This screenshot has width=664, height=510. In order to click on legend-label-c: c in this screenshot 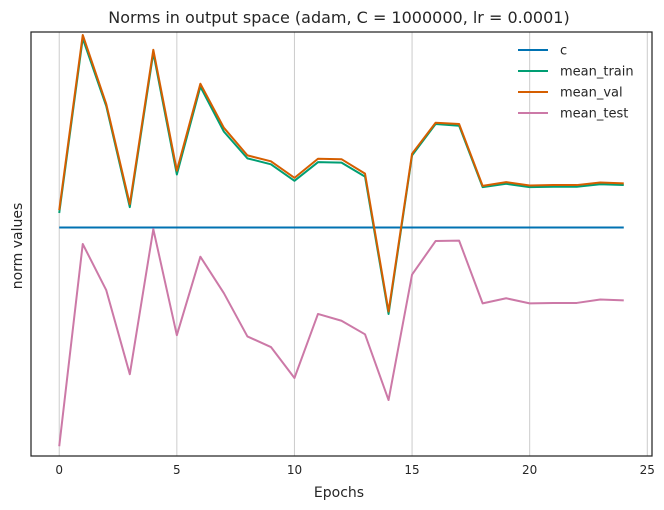, I will do `click(563, 51)`.